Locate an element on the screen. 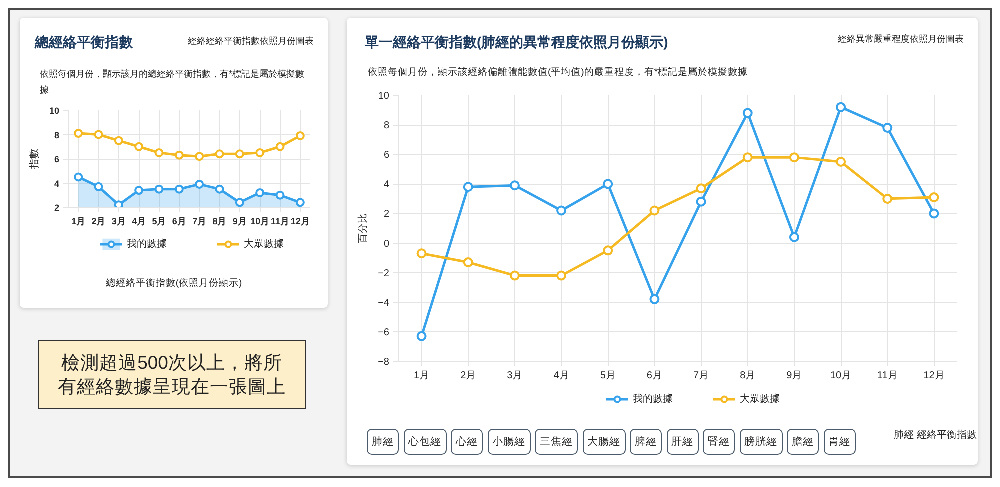 The image size is (1000, 487). y-tick-label: −8 is located at coordinates (384, 362).